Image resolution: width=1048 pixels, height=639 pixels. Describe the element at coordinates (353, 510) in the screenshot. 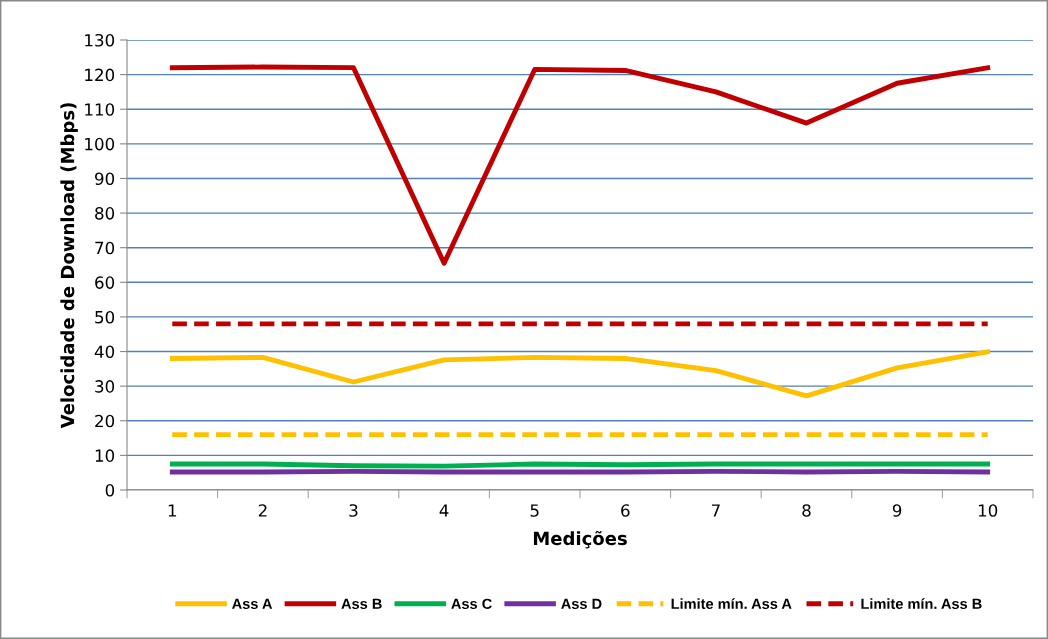

I see `x-tick-label: 3` at that location.